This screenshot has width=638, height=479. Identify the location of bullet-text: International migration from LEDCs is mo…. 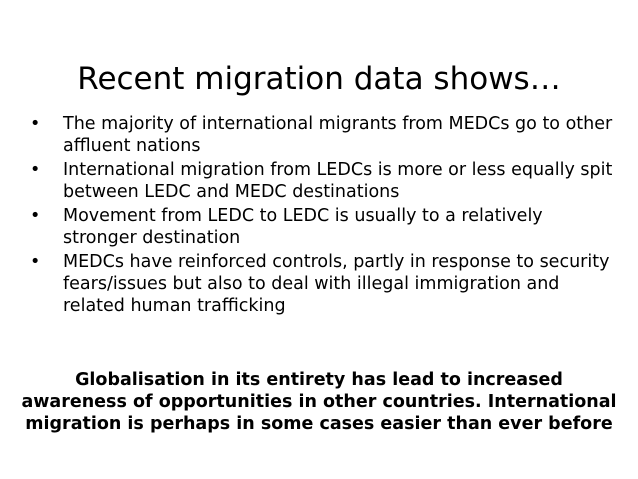
(338, 181).